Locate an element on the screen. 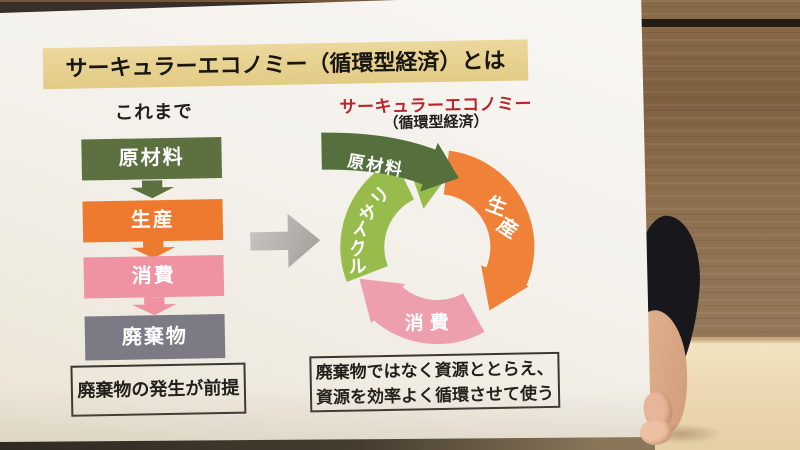 This screenshot has height=450, width=800. cycle-arc-production is located at coordinates (488, 218).